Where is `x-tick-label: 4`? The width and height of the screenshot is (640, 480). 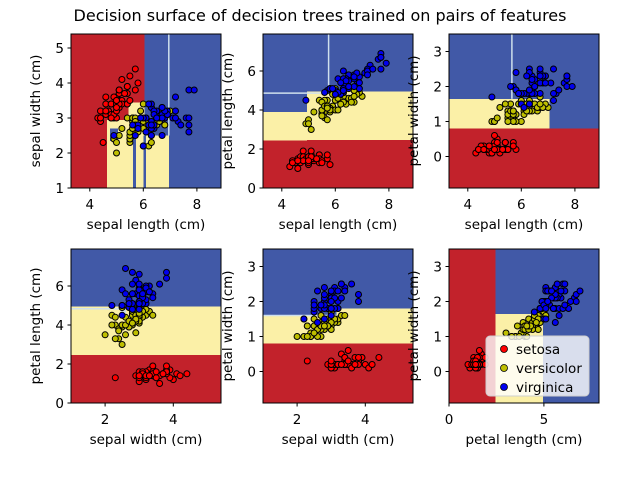 x-tick-label: 4 is located at coordinates (468, 205).